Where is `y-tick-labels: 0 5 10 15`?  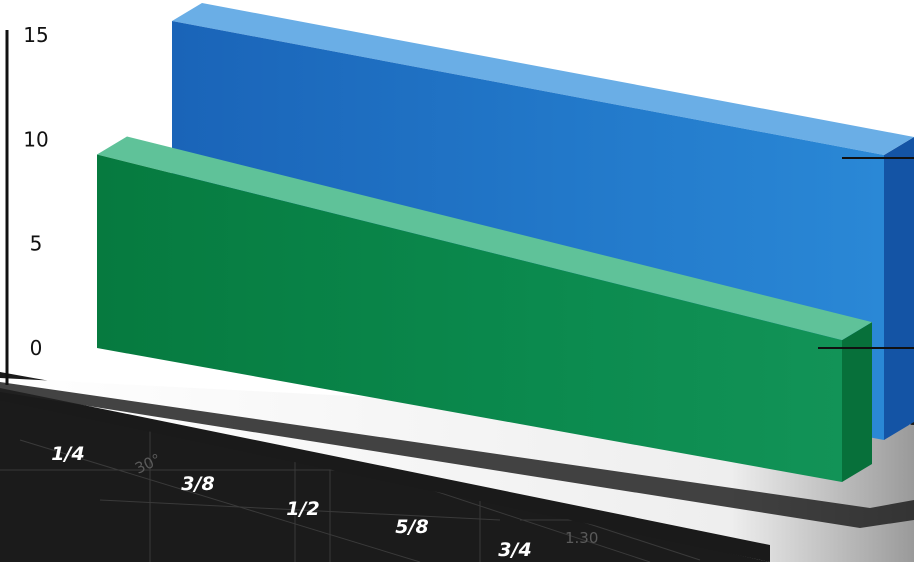 y-tick-labels: 0 5 10 15 is located at coordinates (35, 191).